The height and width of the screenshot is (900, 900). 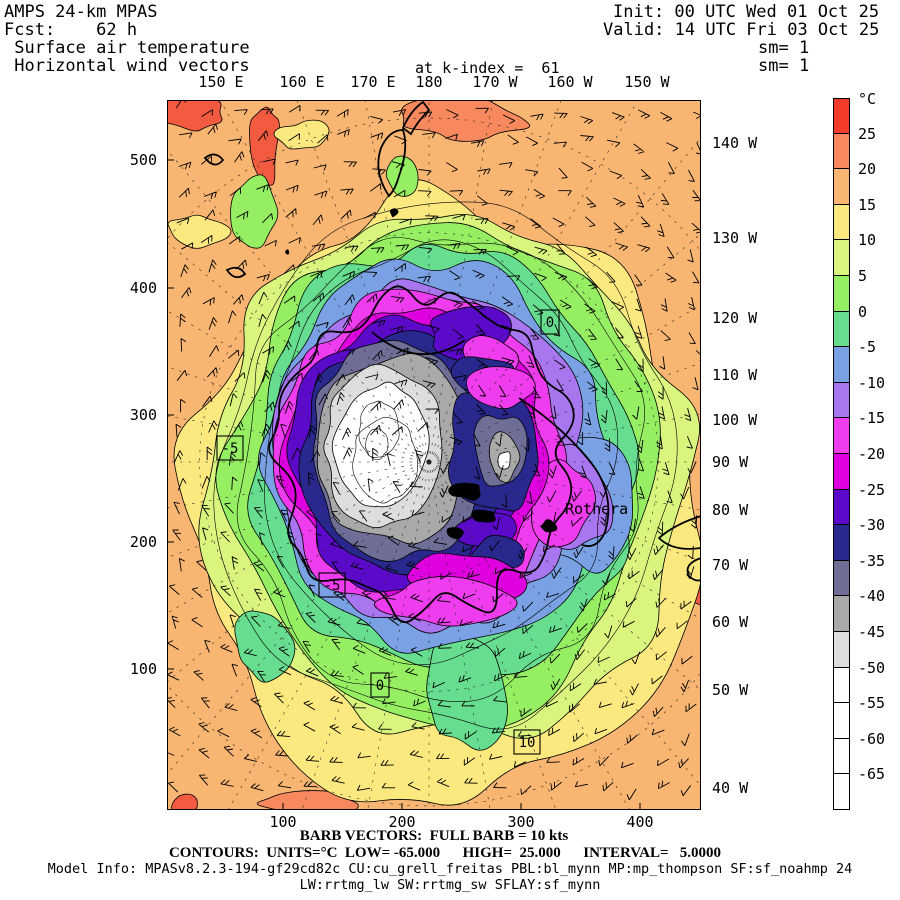 I want to click on axis-tick-left: 500, so click(x=143, y=160).